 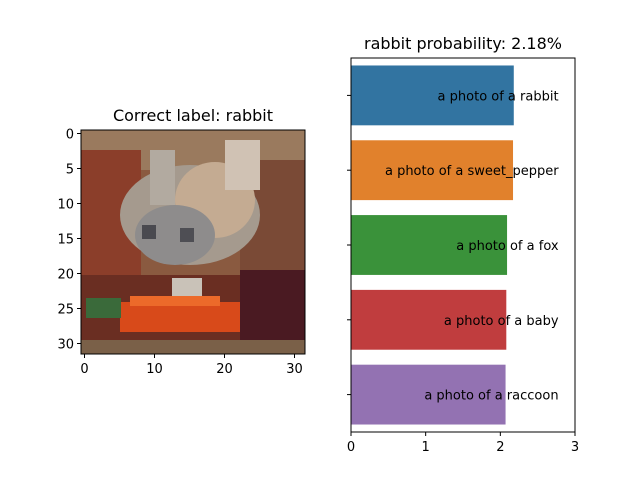 What do you see at coordinates (224, 369) in the screenshot?
I see `image-x-tick-label: 20` at bounding box center [224, 369].